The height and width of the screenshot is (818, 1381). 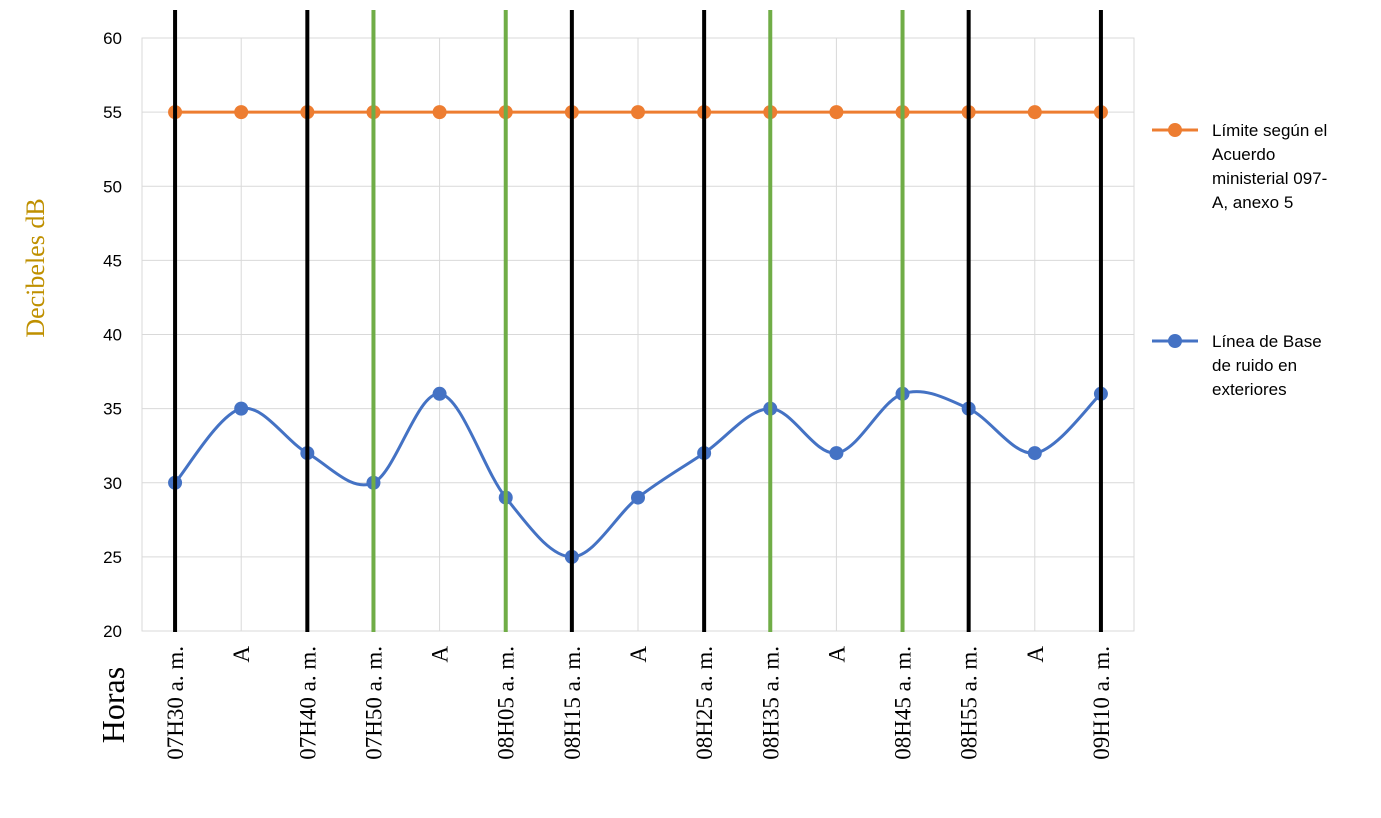 I want to click on y-axis-ticks: 20 25 30 35 40 45 50 55 60, so click(x=112, y=335).